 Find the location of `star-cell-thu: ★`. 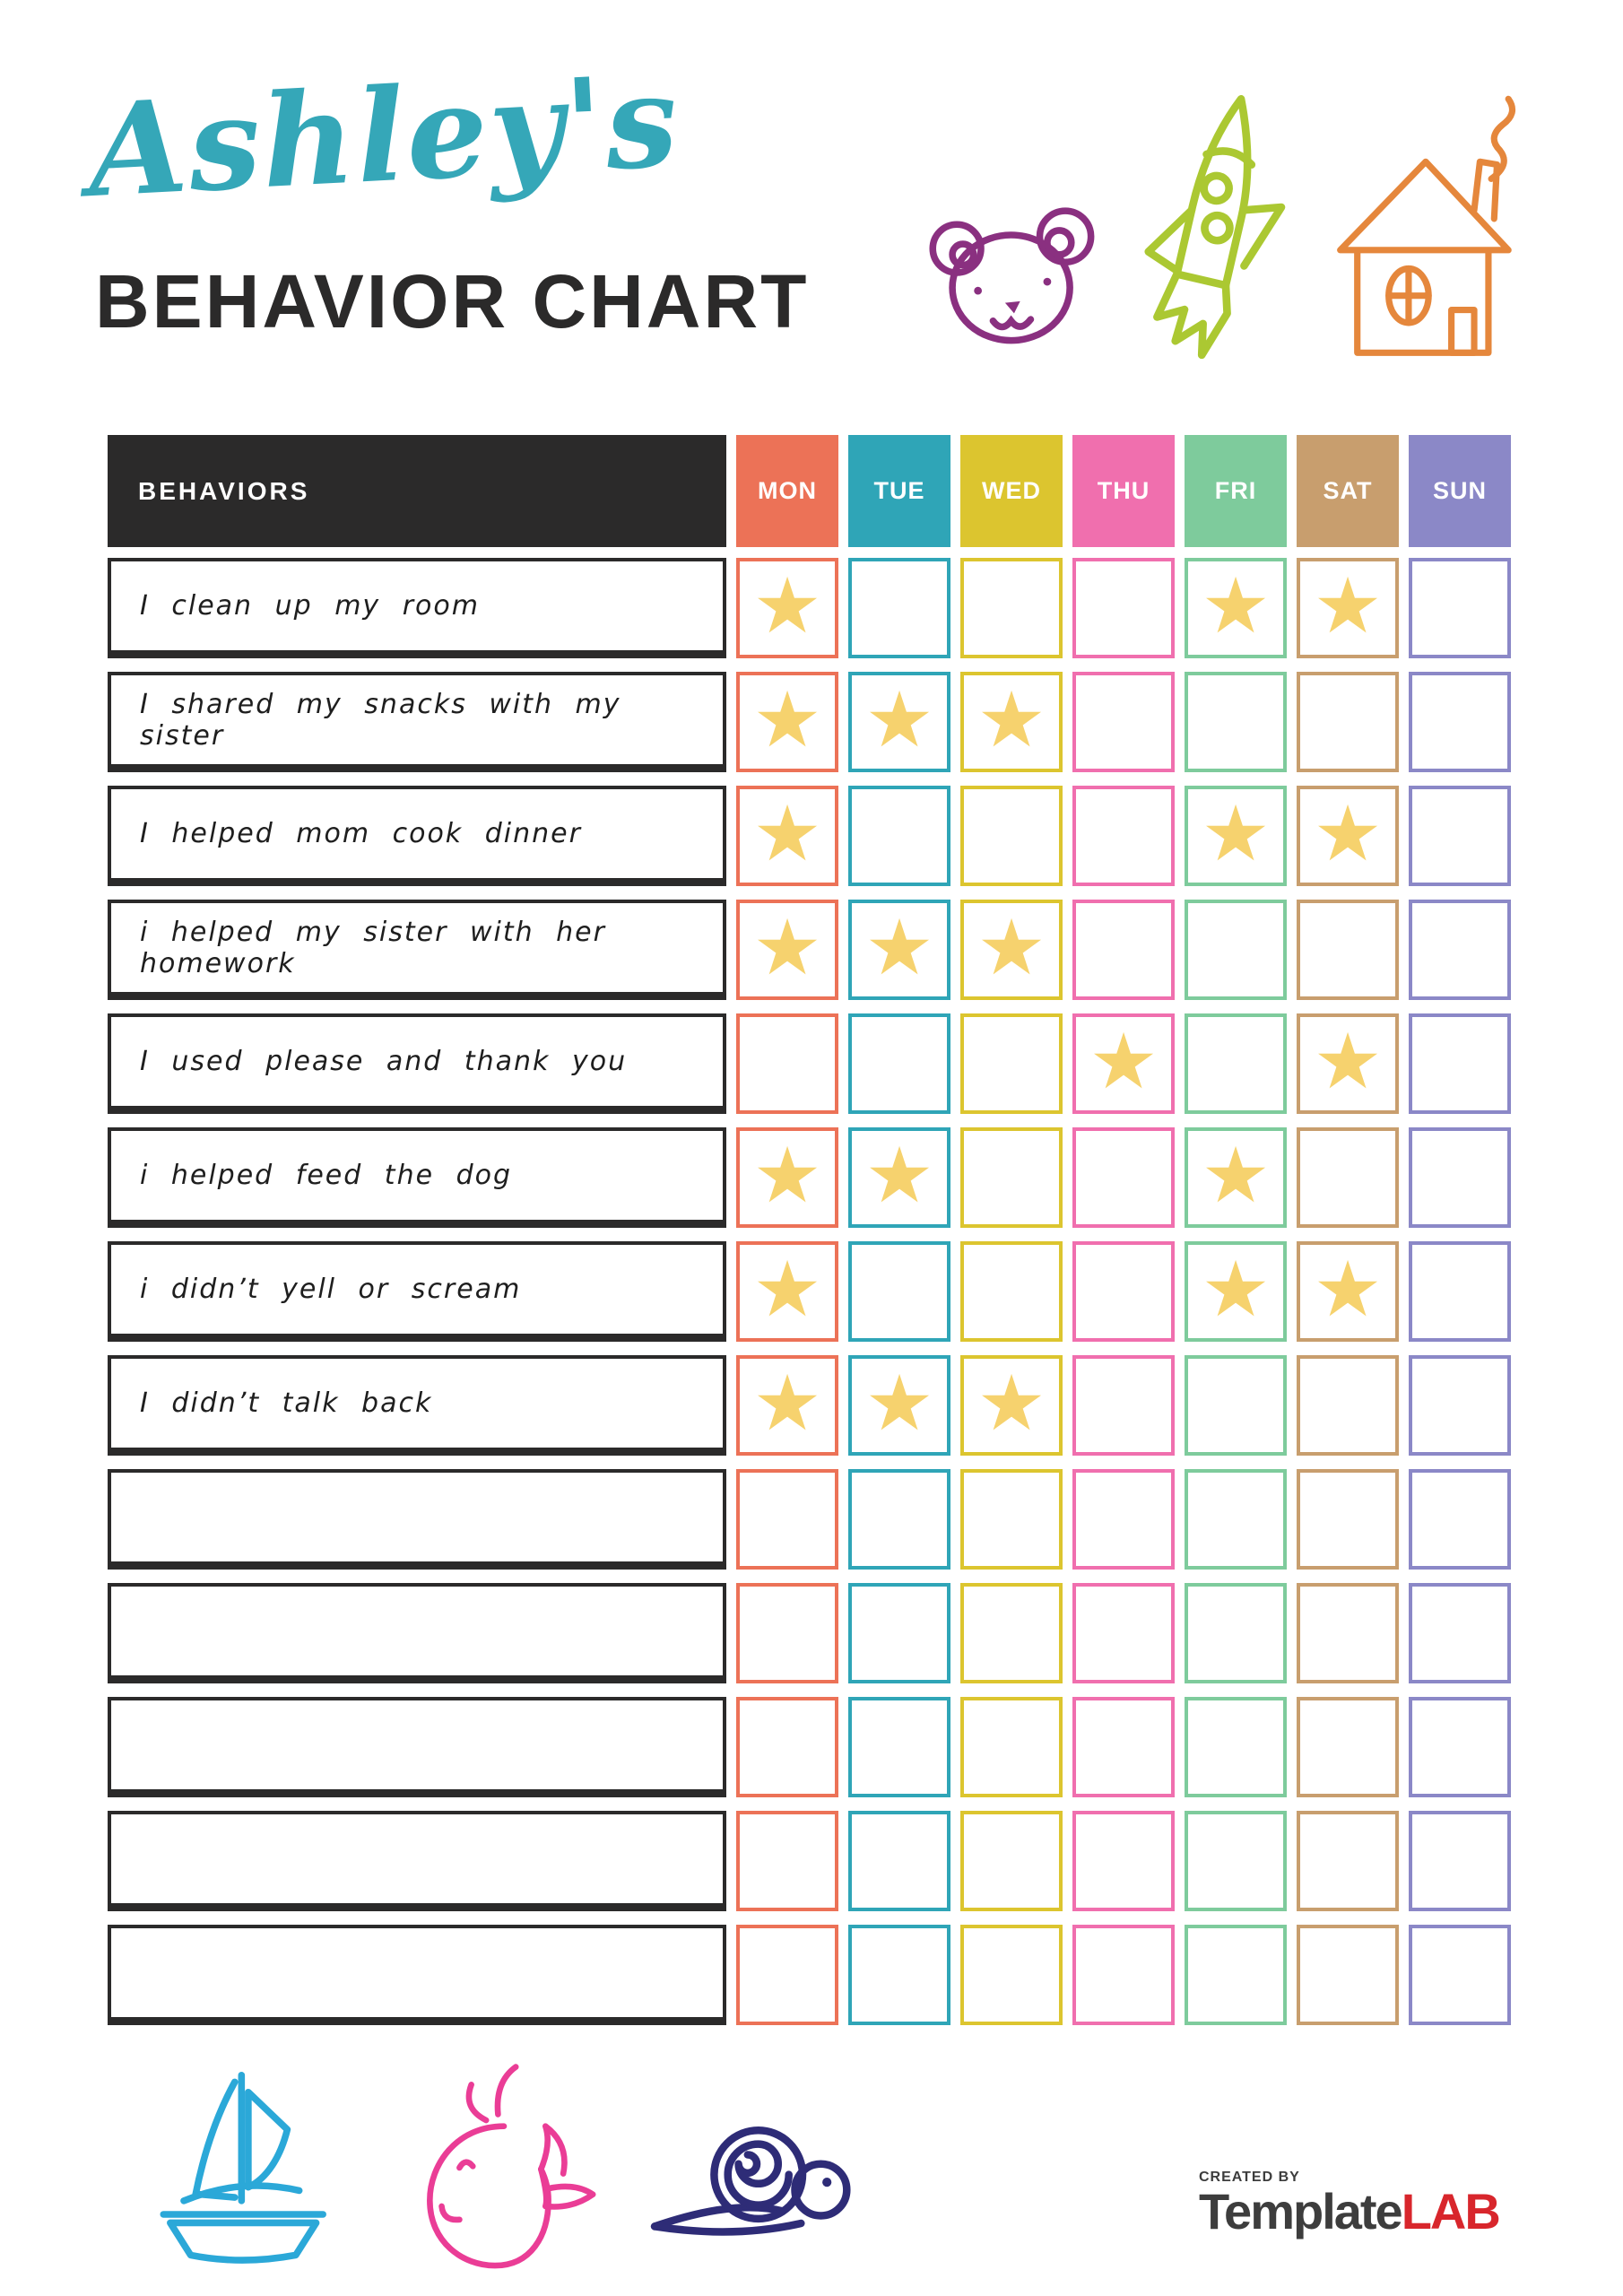

star-cell-thu: ★ is located at coordinates (1123, 1063).